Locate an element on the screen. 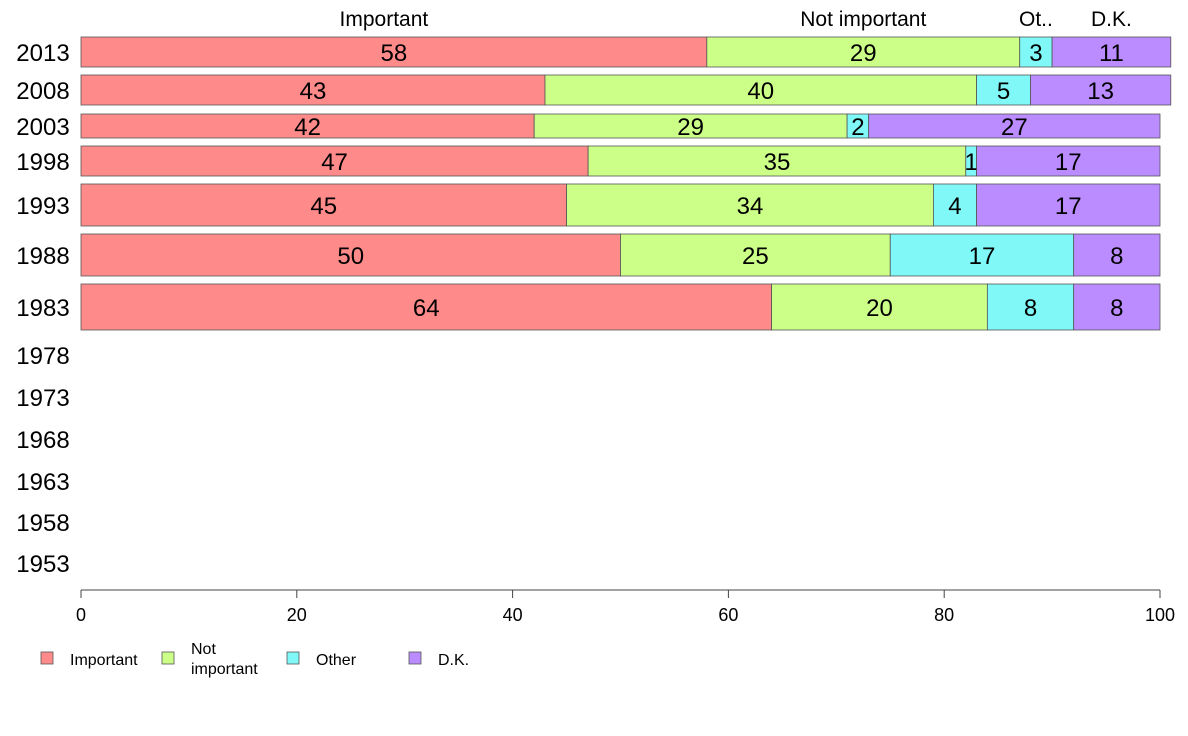  column-header-3: D.K. is located at coordinates (1111, 19).